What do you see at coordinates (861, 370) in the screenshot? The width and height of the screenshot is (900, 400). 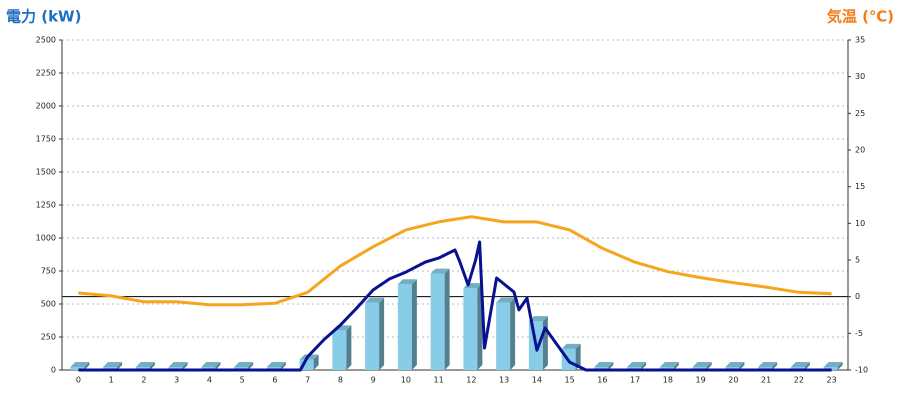 I see `y2-tick-label: -10` at bounding box center [861, 370].